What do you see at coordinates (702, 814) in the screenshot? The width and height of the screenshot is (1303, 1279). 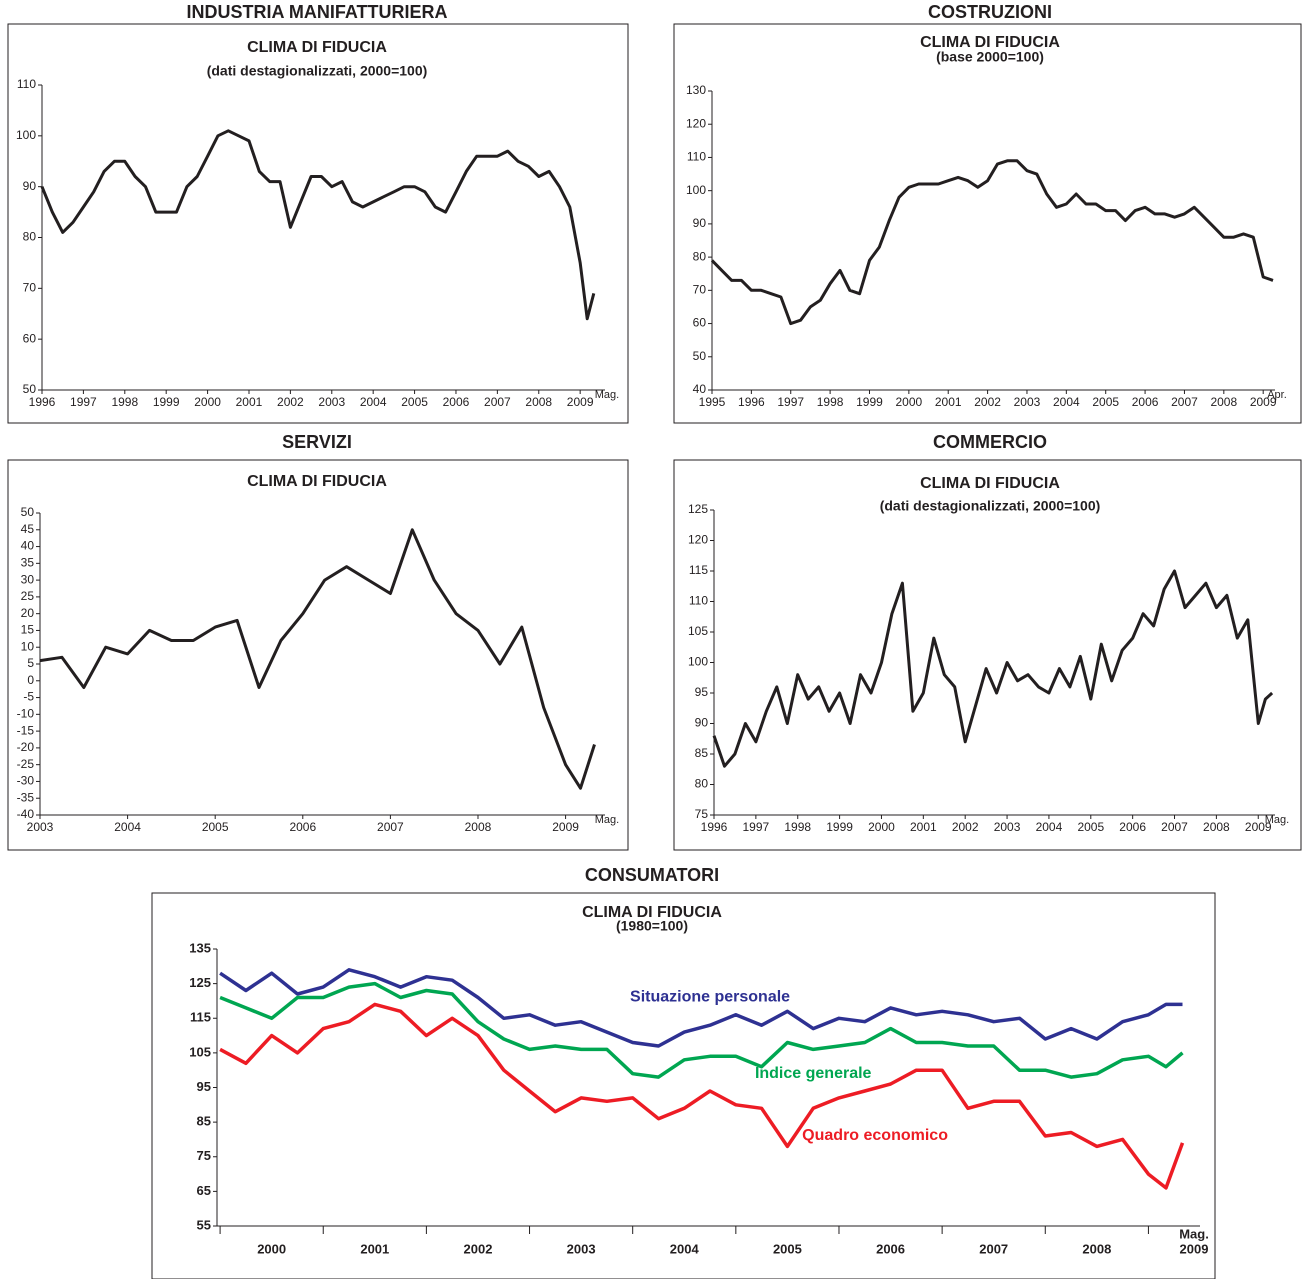 I see `y-tick-label: 75` at bounding box center [702, 814].